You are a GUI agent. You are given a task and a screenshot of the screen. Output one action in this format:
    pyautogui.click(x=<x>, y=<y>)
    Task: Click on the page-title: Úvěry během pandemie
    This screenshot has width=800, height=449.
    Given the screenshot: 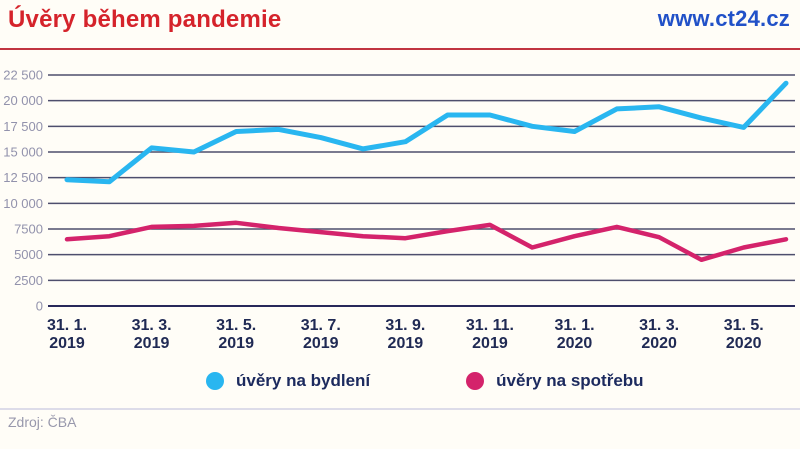 What is the action you would take?
    pyautogui.click(x=145, y=19)
    